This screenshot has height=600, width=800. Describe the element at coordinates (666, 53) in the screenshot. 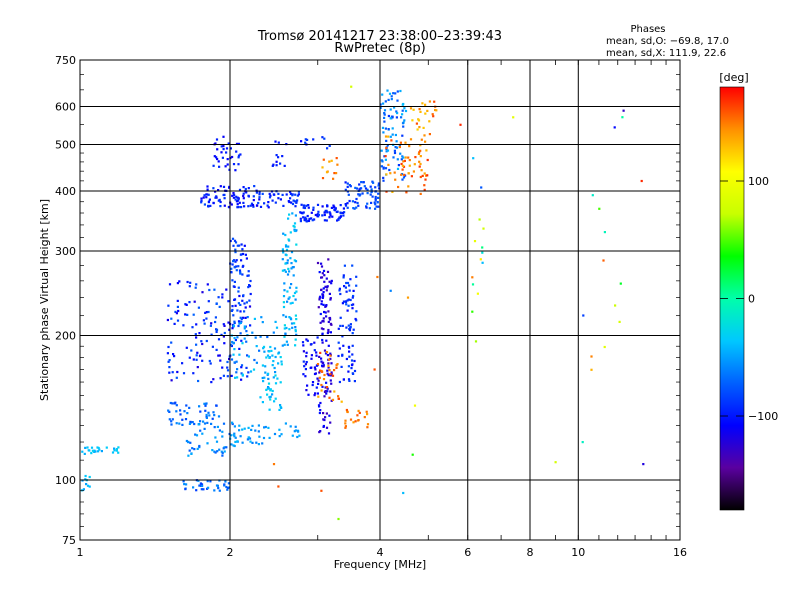

I see `legend-x-stats: mean, sd,X: 111.9, 22.6` at that location.